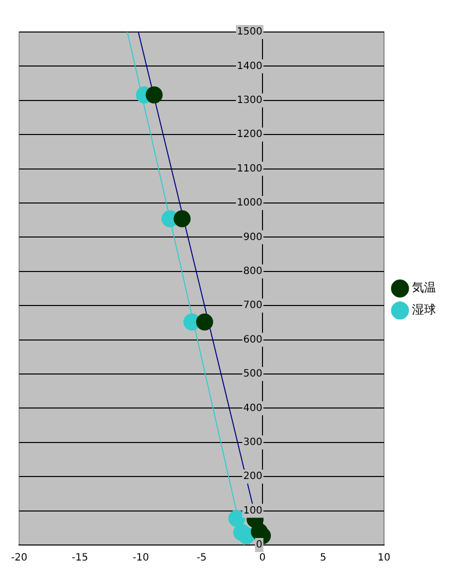  What do you see at coordinates (323, 558) in the screenshot?
I see `x-tick-label: 5` at bounding box center [323, 558].